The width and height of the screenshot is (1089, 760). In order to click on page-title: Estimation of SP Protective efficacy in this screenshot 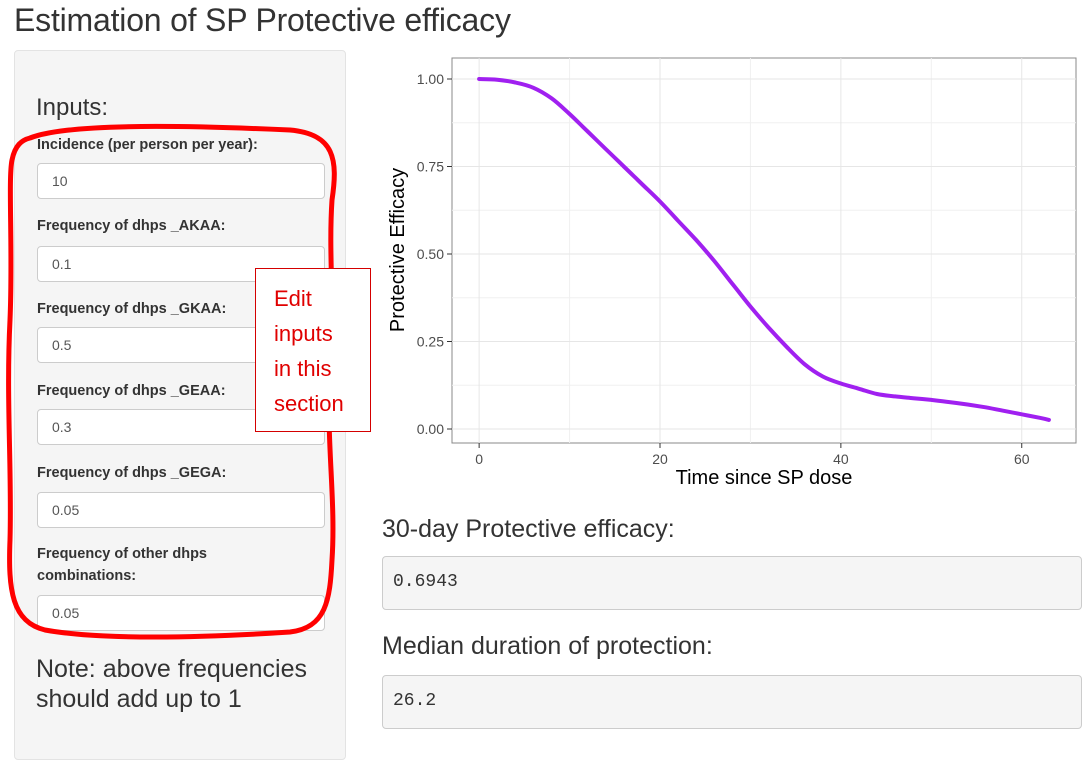, I will do `click(262, 20)`.